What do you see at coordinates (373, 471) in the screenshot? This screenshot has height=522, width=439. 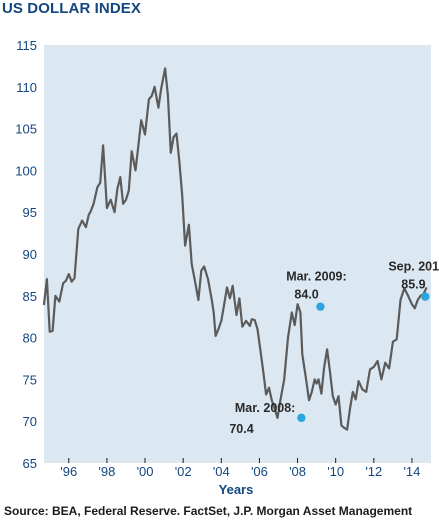 I see `x-tick-label: '12` at bounding box center [373, 471].